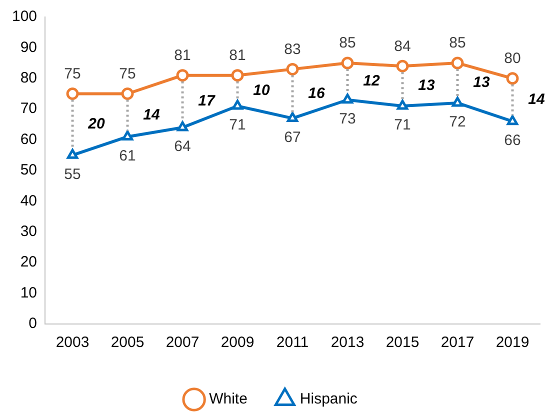 This screenshot has width=560, height=417. Describe the element at coordinates (347, 119) in the screenshot. I see `data-label: 73` at that location.